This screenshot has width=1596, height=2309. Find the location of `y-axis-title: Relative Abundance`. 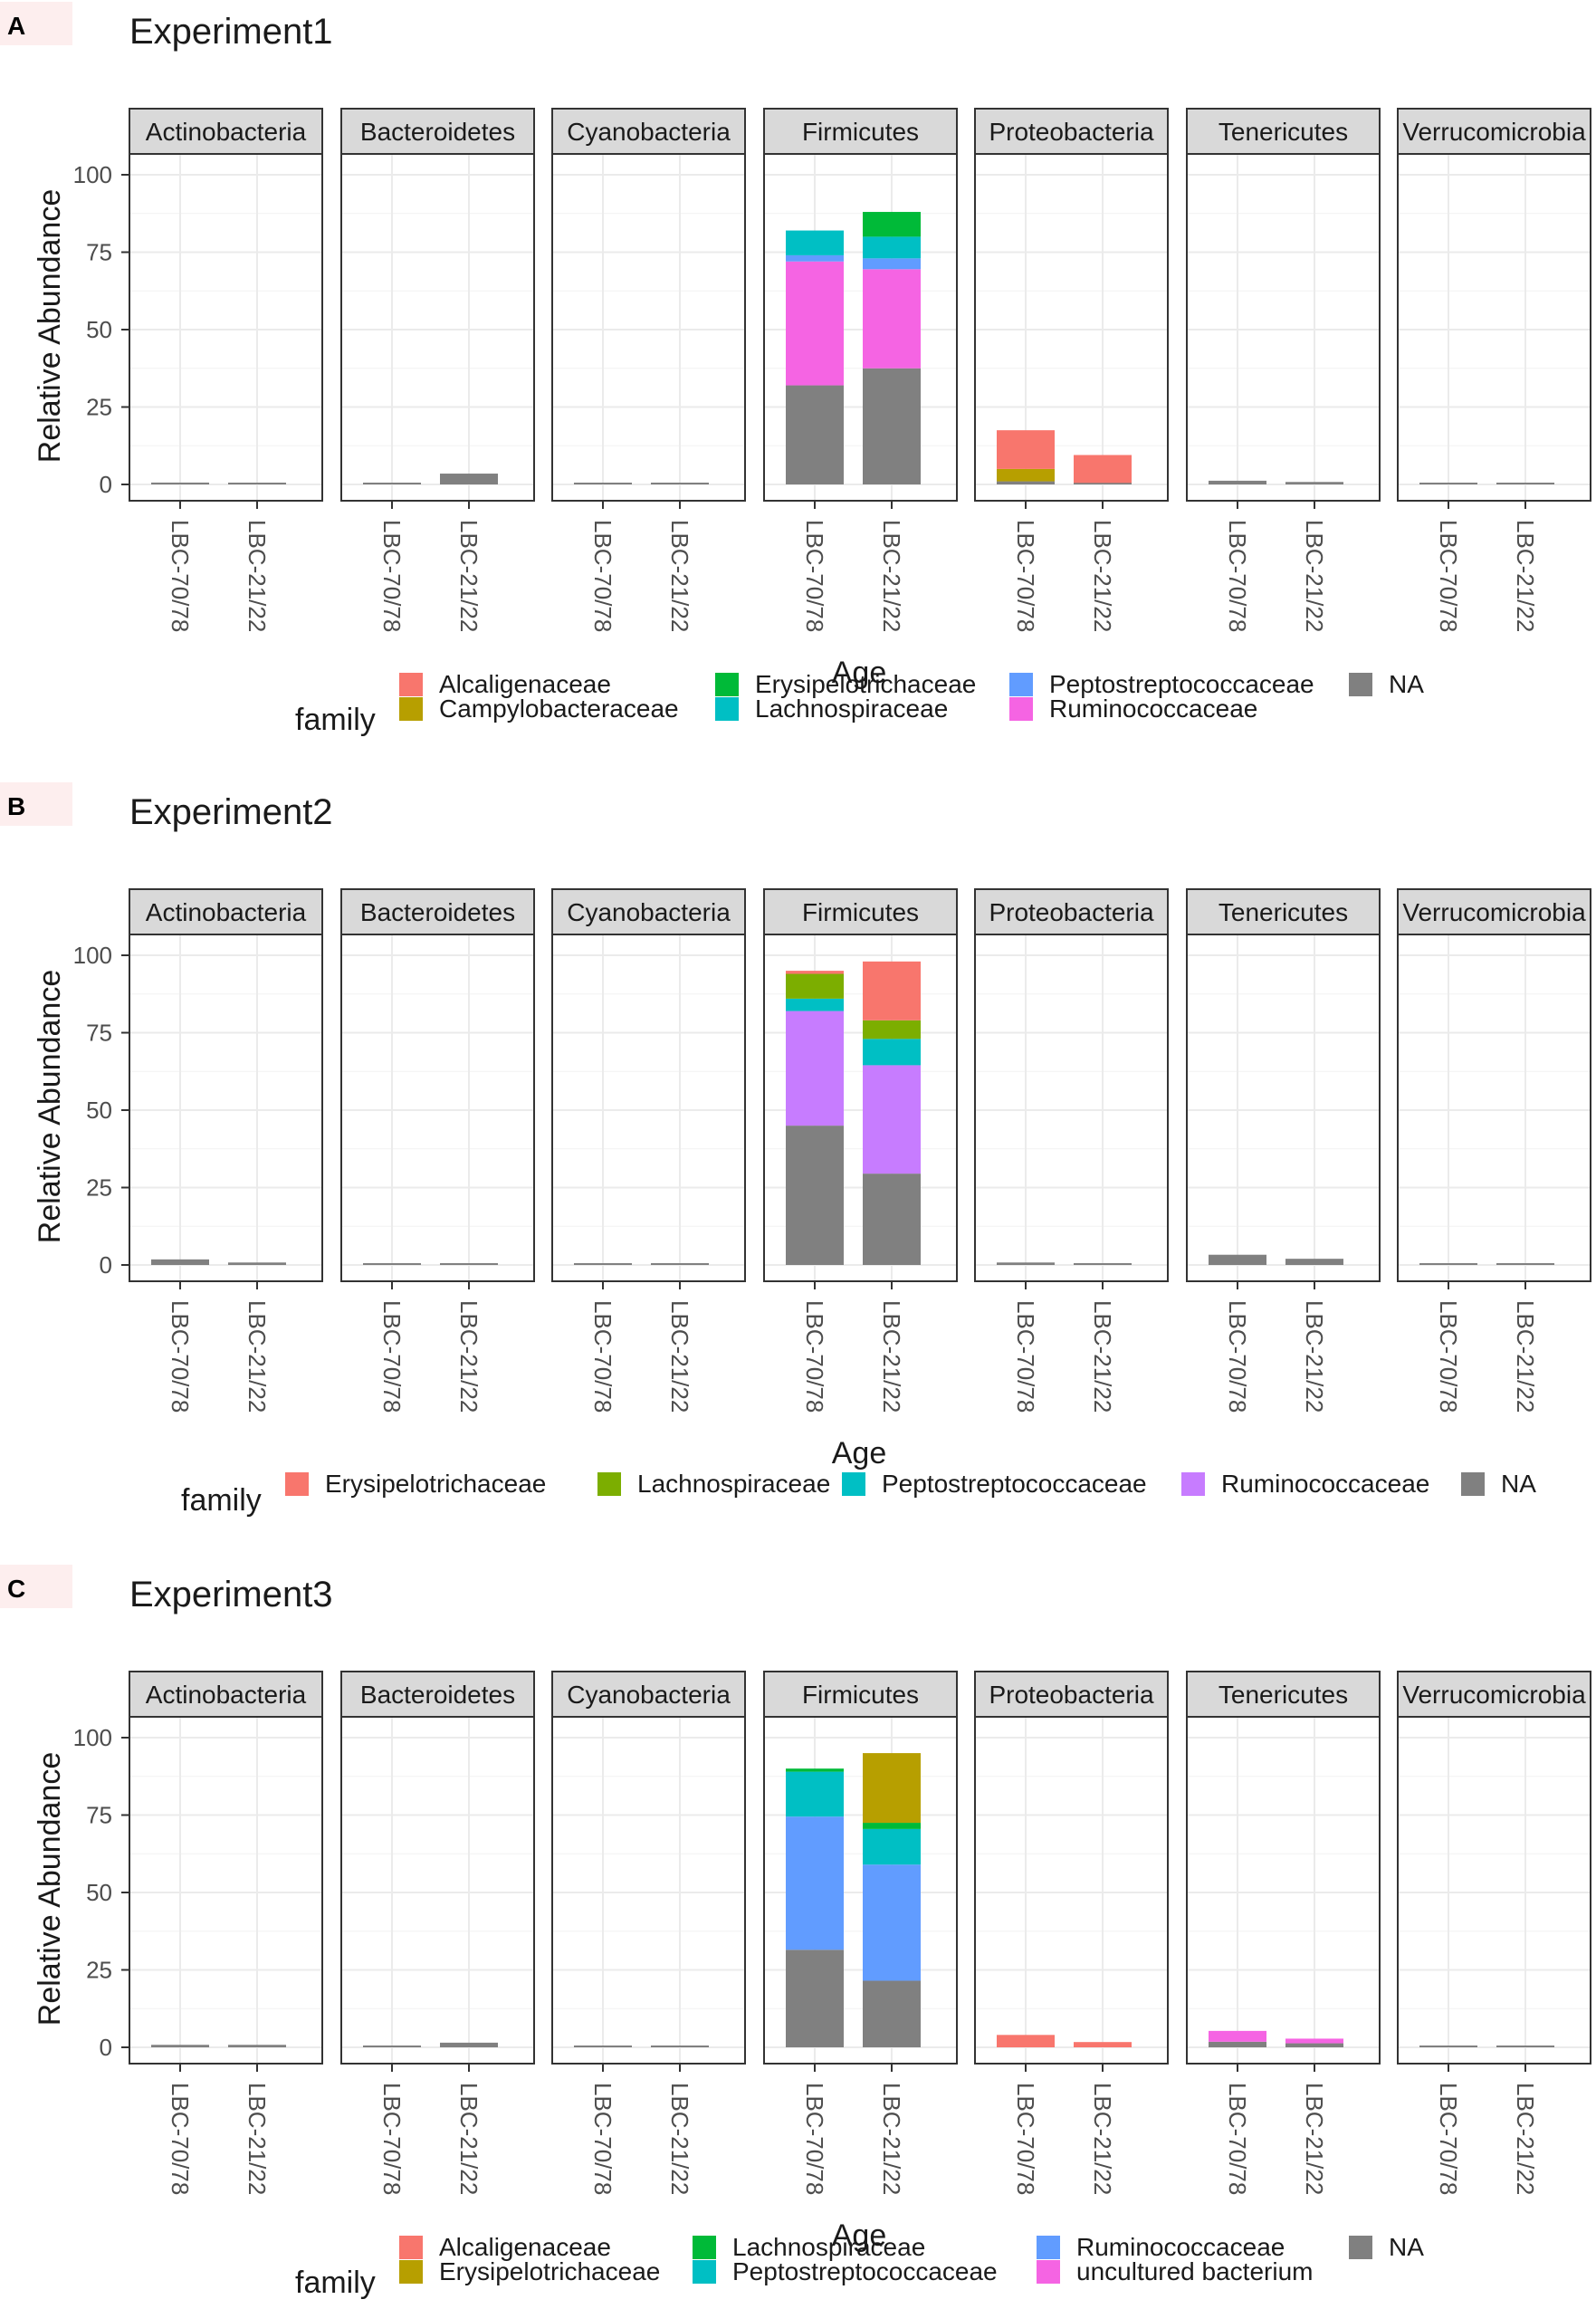

y-axis-title: Relative Abundance is located at coordinates (50, 1889).